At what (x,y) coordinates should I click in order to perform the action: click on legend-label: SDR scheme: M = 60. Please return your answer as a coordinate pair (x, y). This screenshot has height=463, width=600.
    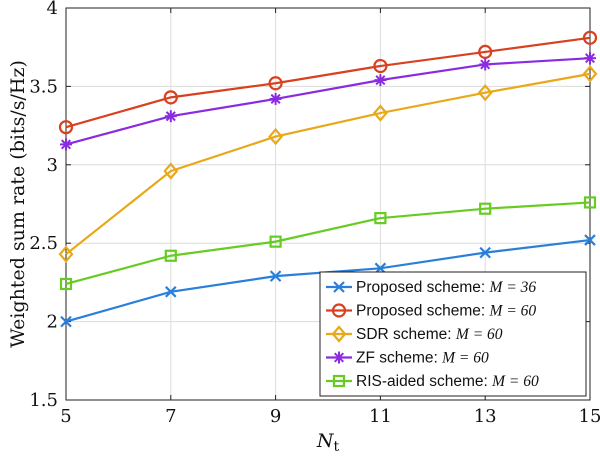
    Looking at the image, I should click on (429, 334).